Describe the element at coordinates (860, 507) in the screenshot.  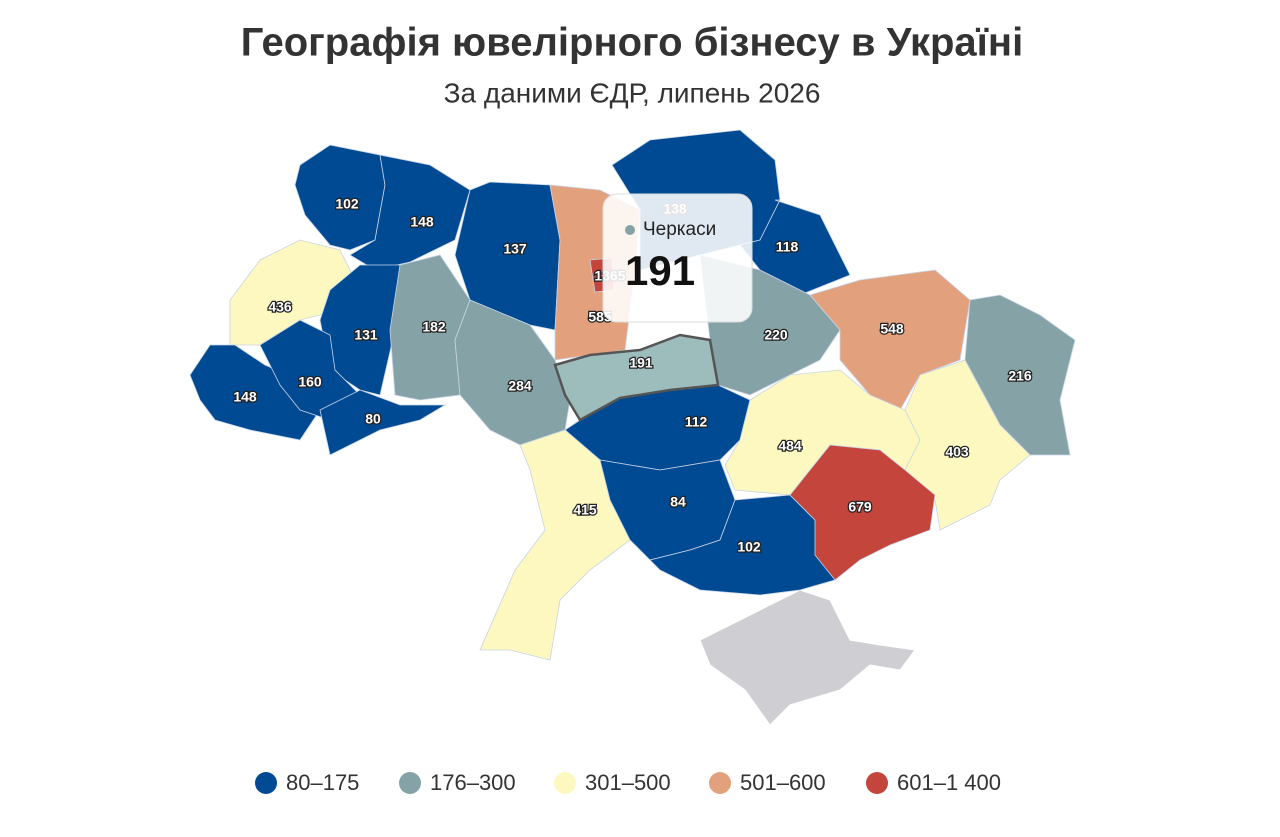
I see `region-label: 679` at that location.